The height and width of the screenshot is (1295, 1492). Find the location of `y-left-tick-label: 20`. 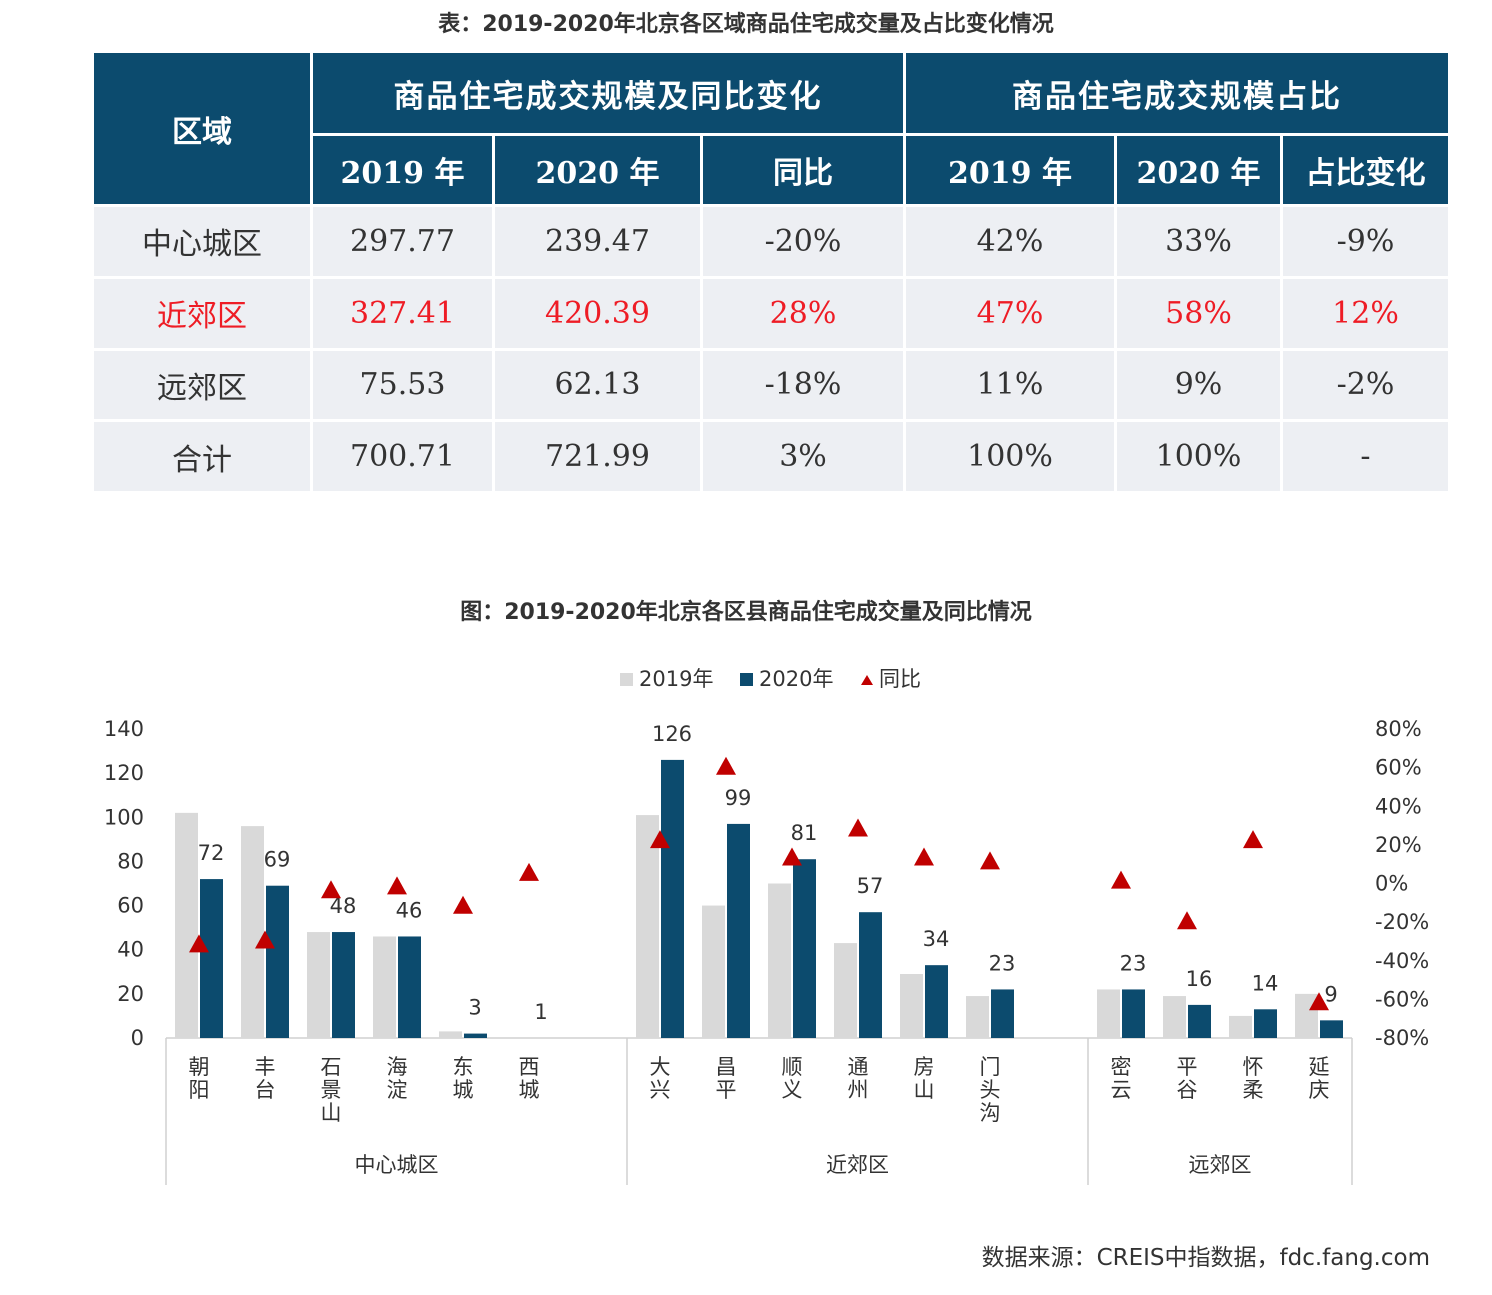

y-left-tick-label: 20 is located at coordinates (130, 994).